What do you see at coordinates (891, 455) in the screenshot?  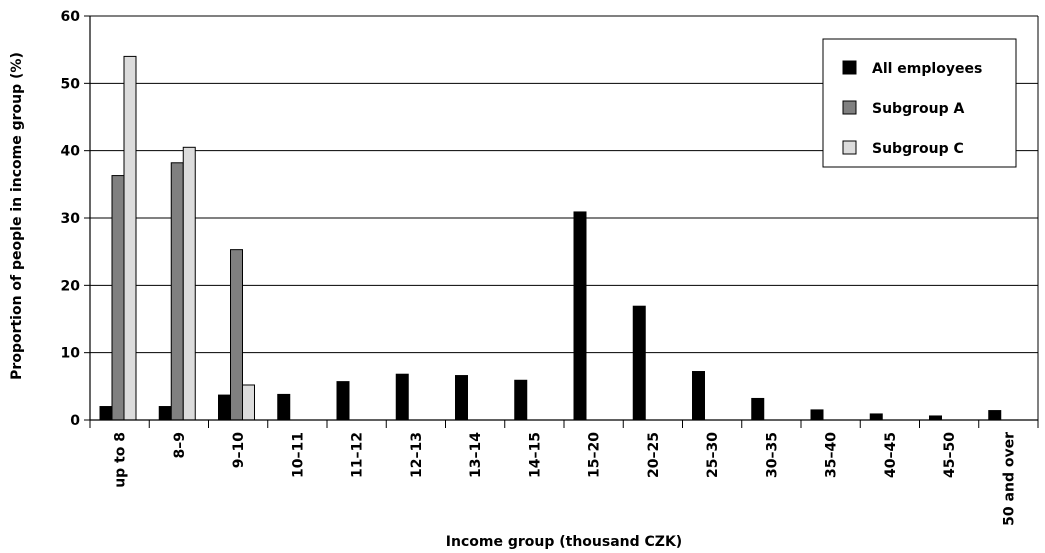 I see `x-tick-label: 40–45` at bounding box center [891, 455].